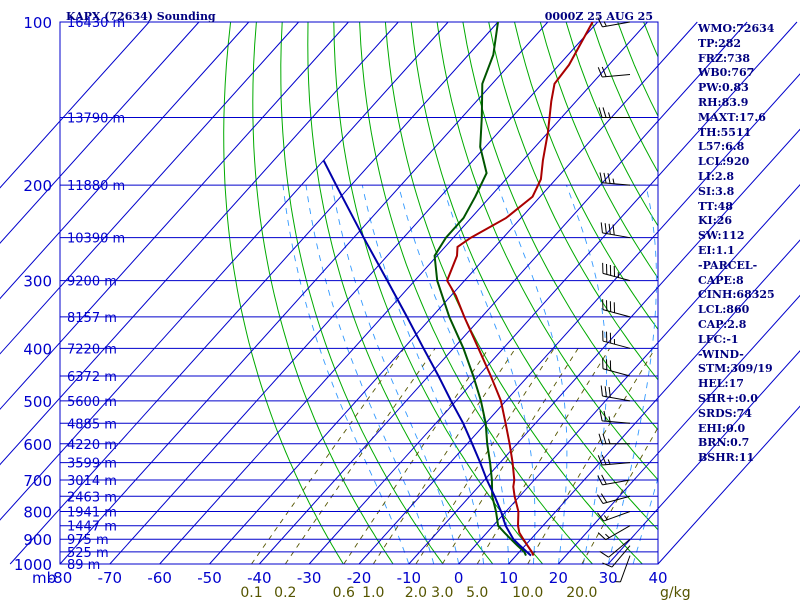  I want to click on height-label: 13790 m, so click(96, 118).